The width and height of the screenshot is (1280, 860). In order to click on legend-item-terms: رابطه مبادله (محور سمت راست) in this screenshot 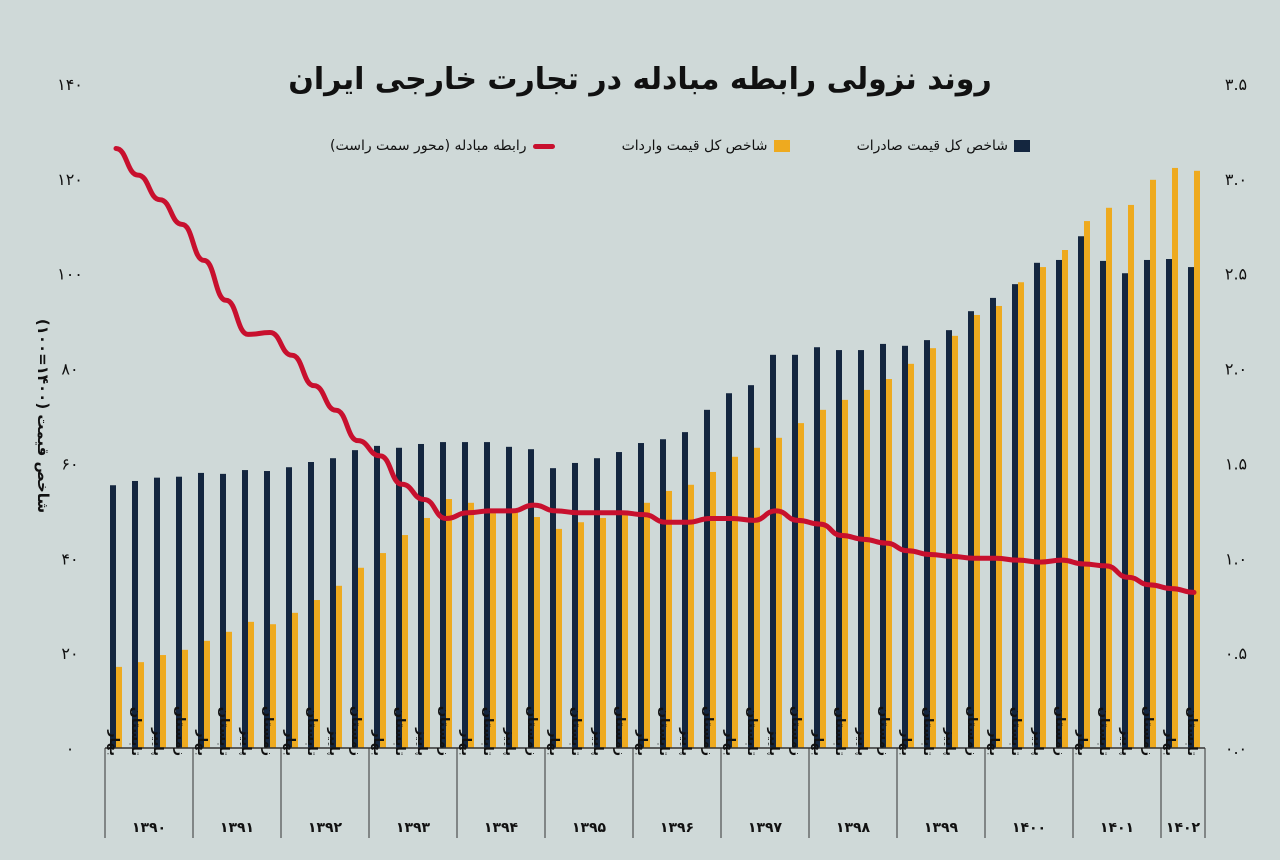, I will do `click(442, 146)`.